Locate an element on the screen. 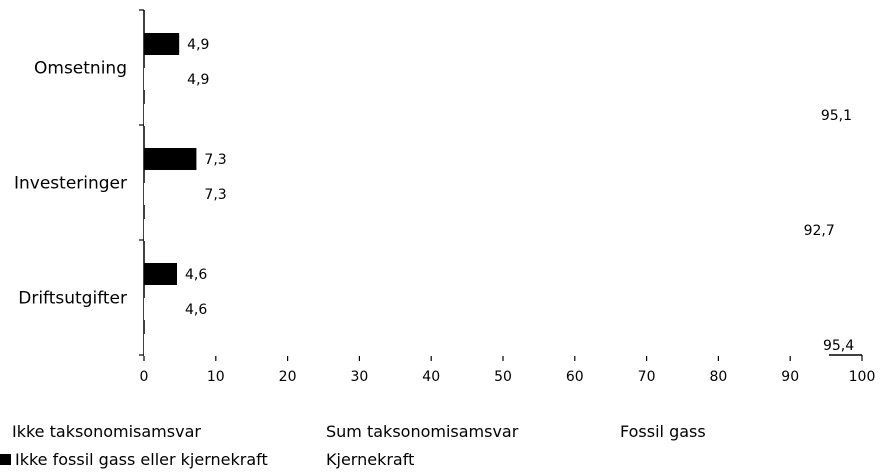 This screenshot has height=472, width=883. x-tick-label: 40 is located at coordinates (431, 377).